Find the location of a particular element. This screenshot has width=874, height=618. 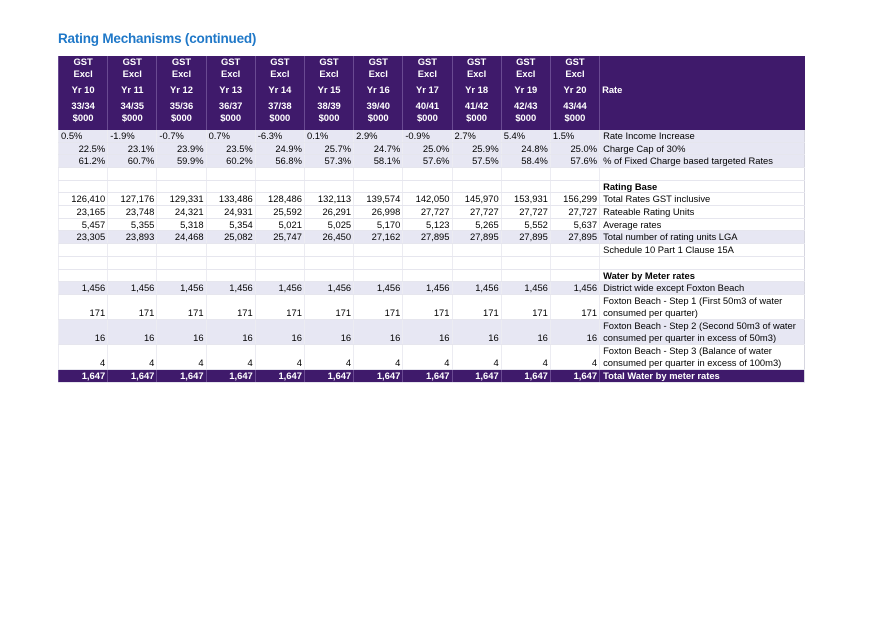

row-label is located at coordinates (702, 174).